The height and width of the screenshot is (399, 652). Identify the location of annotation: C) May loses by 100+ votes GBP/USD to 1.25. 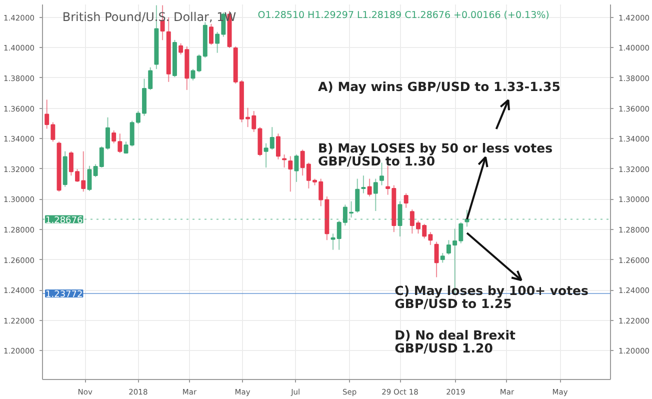
(491, 296).